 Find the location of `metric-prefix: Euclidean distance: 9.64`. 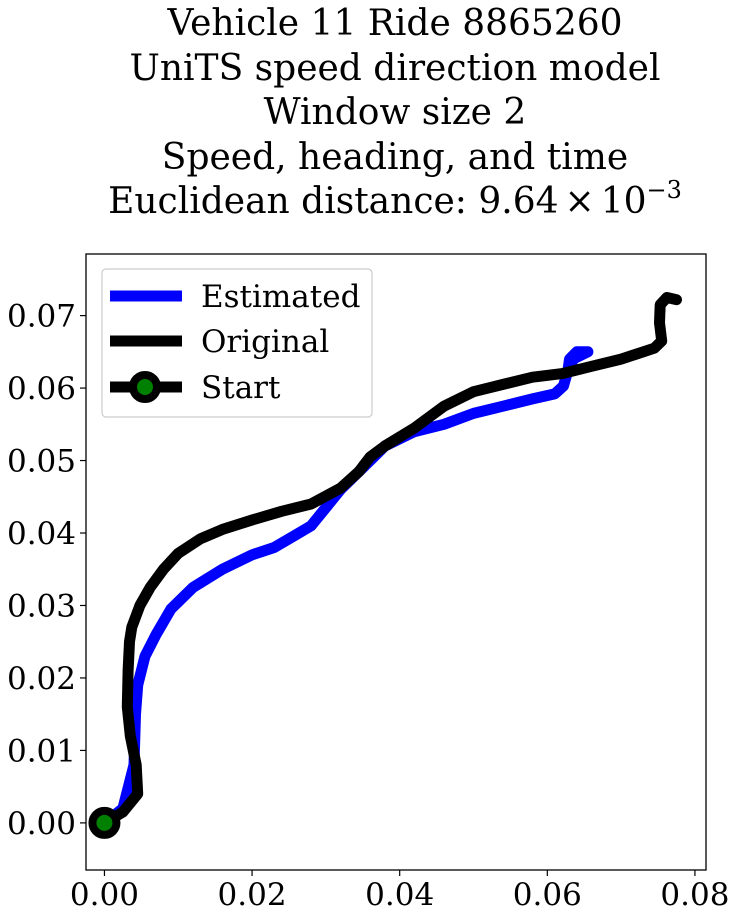

metric-prefix: Euclidean distance: 9.64 is located at coordinates (333, 201).